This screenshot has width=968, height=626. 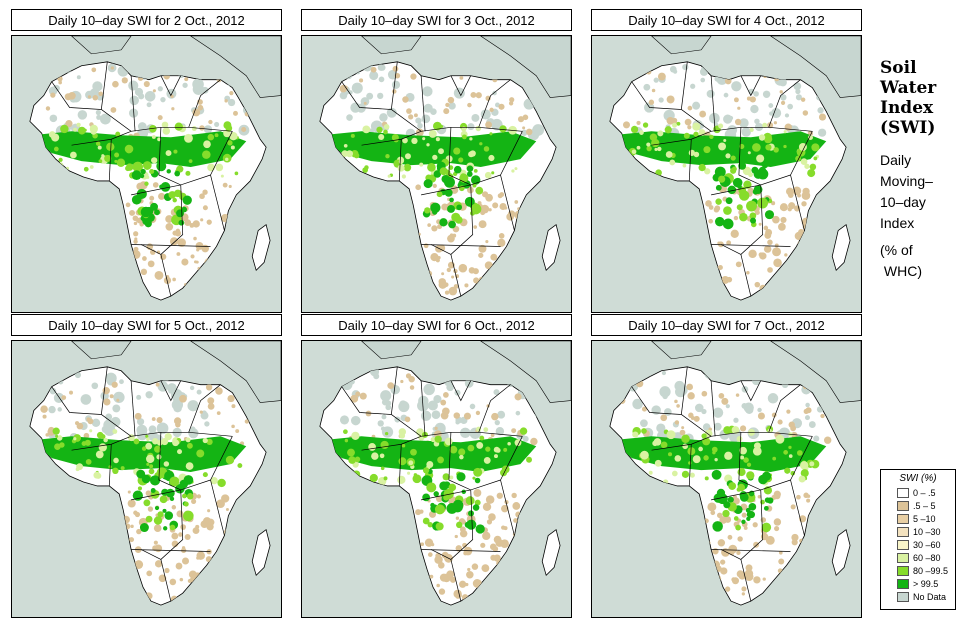 What do you see at coordinates (908, 128) in the screenshot?
I see `index-title-line: (SWI)` at bounding box center [908, 128].